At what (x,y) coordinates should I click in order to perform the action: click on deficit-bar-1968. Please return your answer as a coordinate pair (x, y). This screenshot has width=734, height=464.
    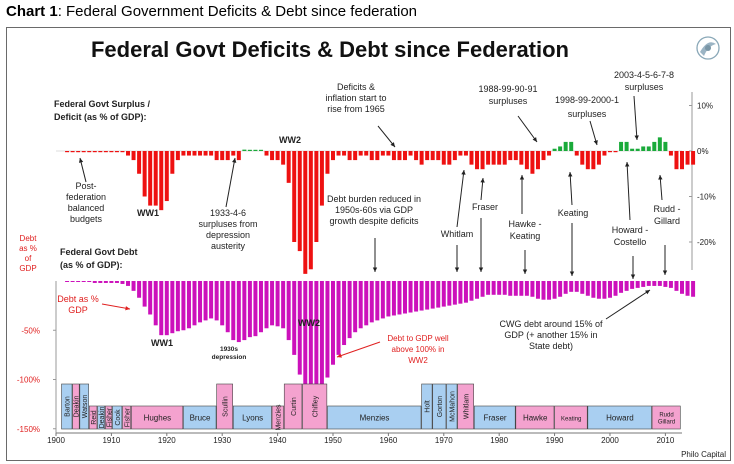
    Looking at the image, I should click on (432, 156).